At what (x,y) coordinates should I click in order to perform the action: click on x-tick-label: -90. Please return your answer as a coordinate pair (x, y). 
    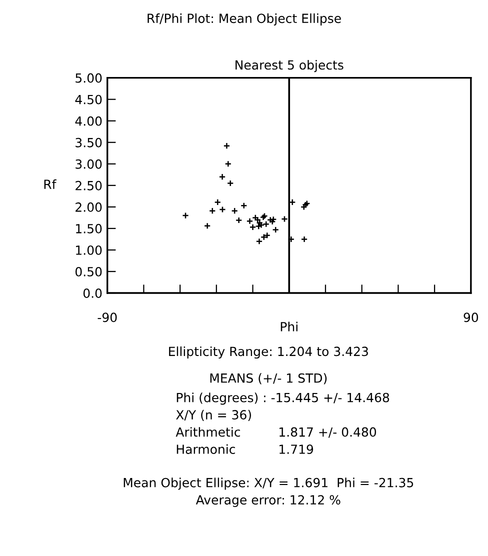
    Looking at the image, I should click on (107, 317).